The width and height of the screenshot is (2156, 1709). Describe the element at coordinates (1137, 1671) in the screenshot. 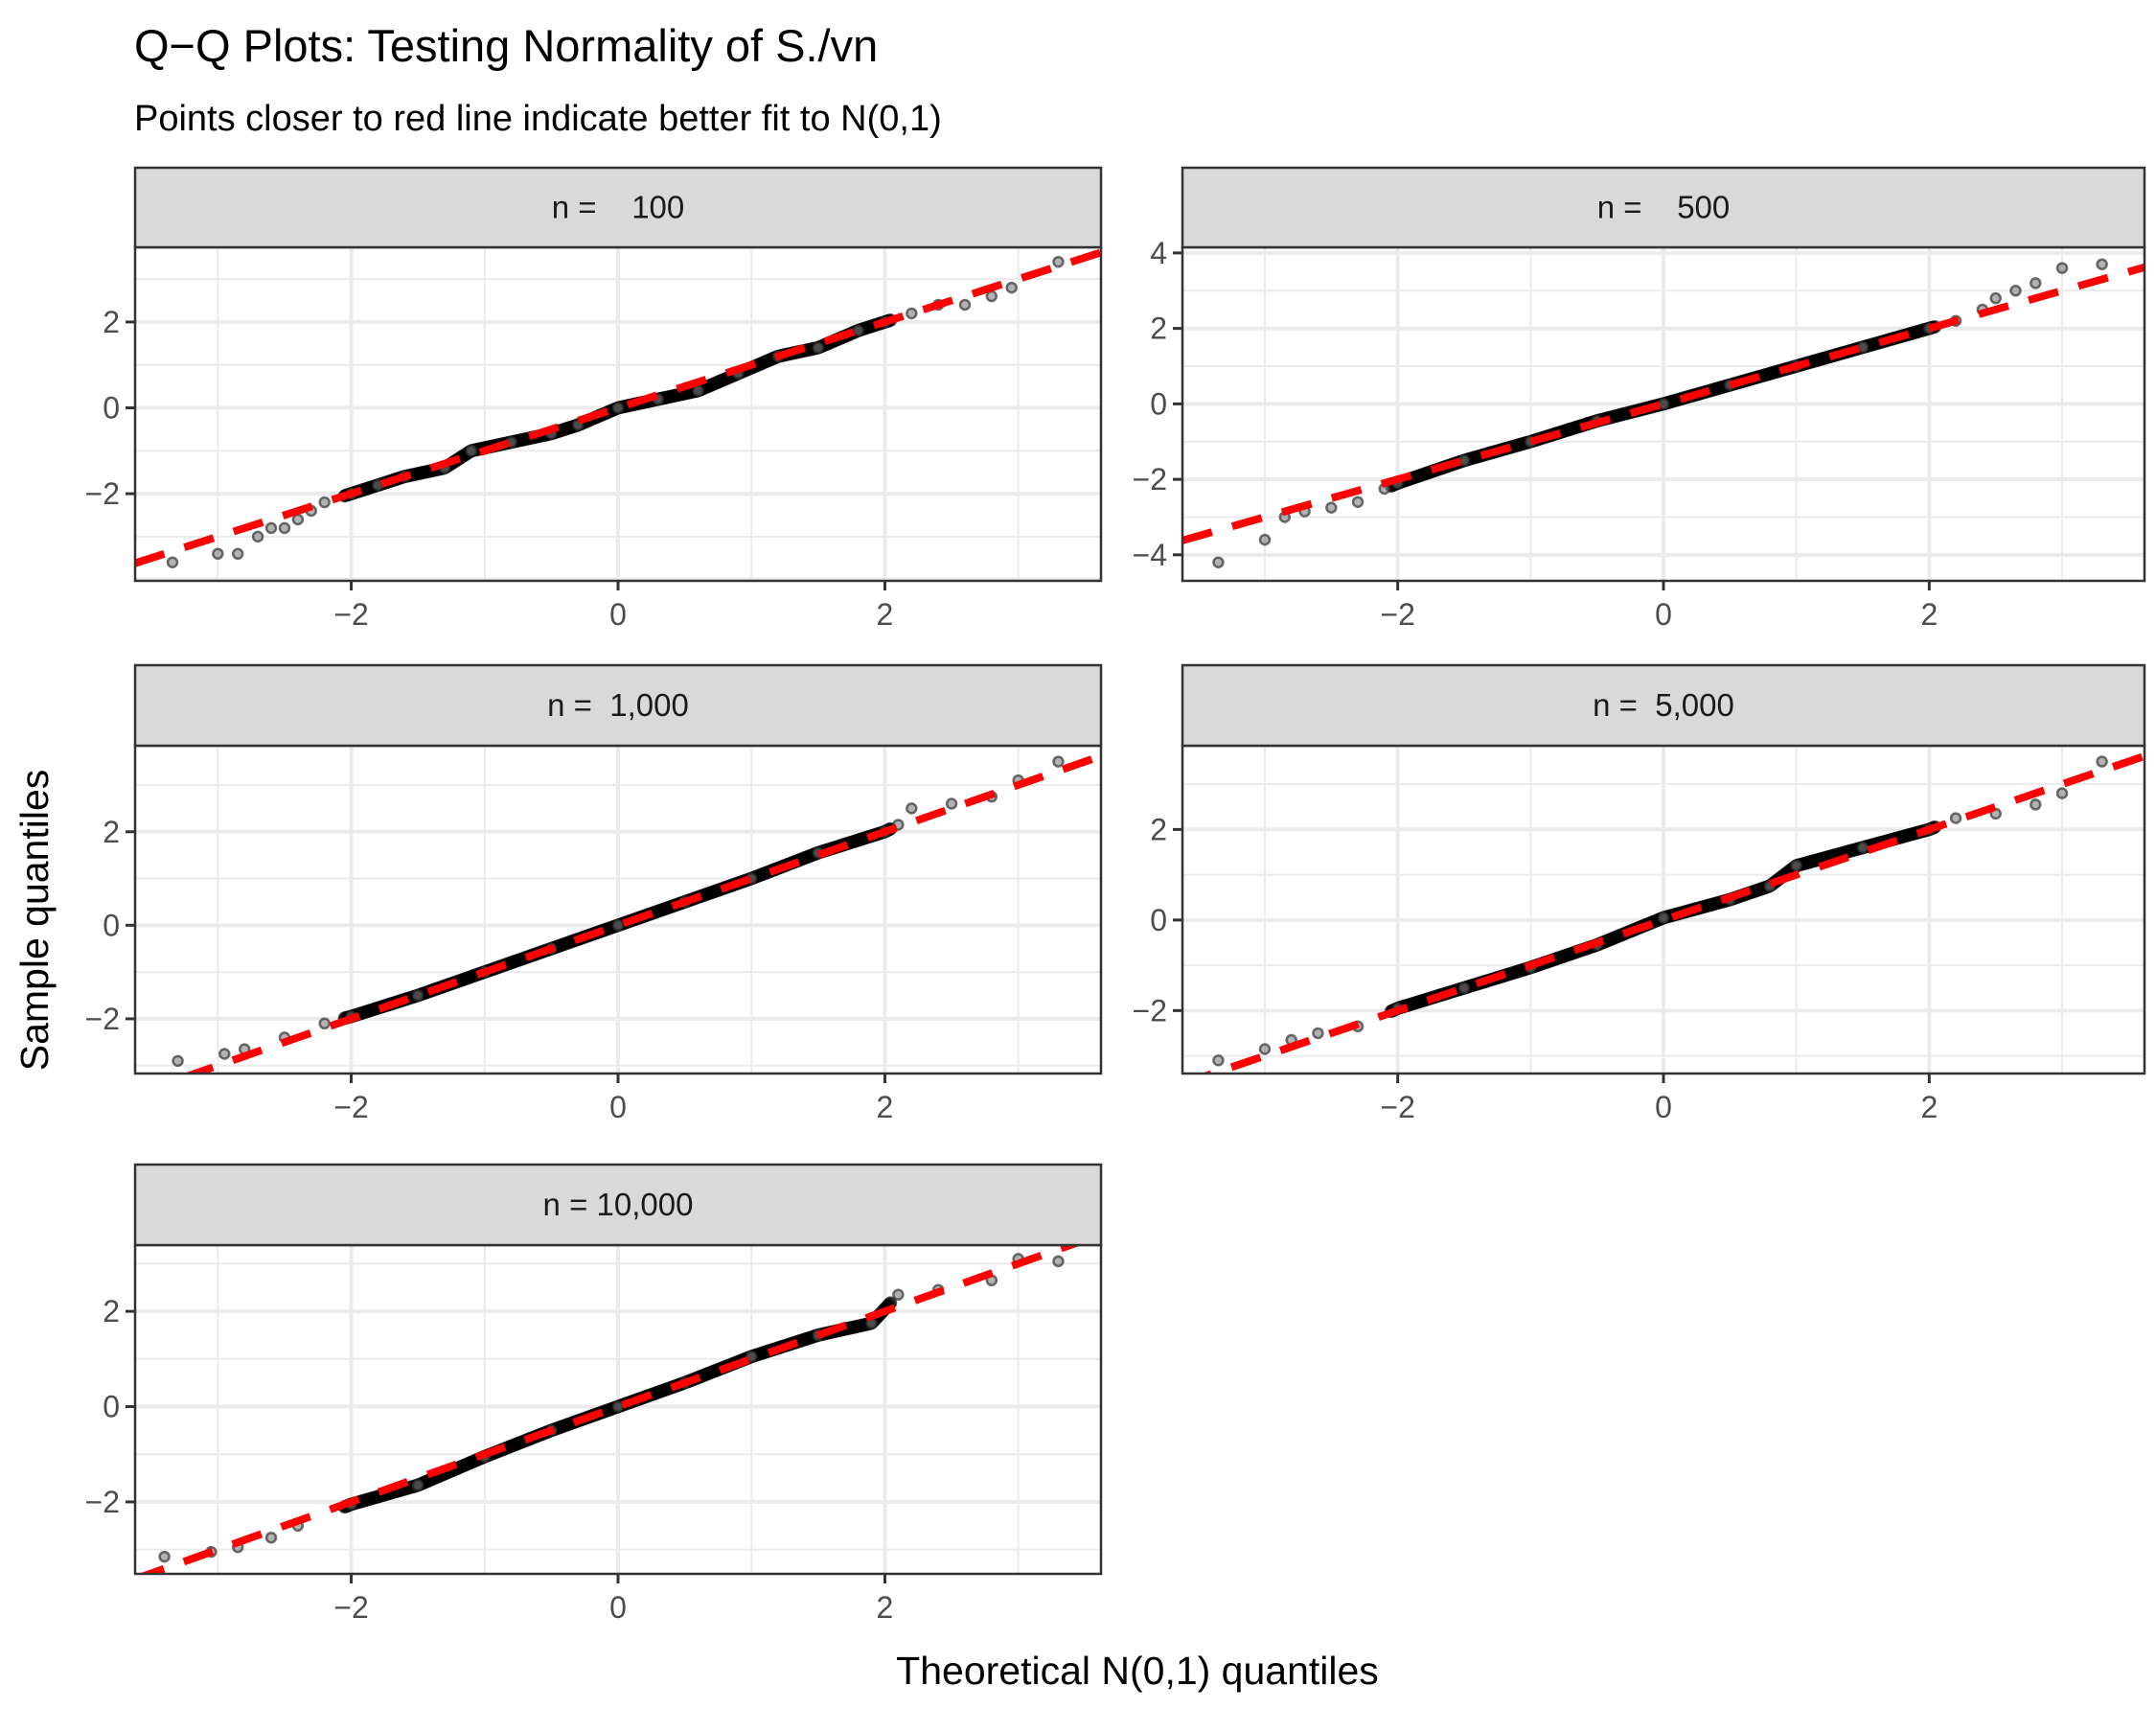

I see `x-axis-title: Theoretical N(0,1) quantiles` at that location.